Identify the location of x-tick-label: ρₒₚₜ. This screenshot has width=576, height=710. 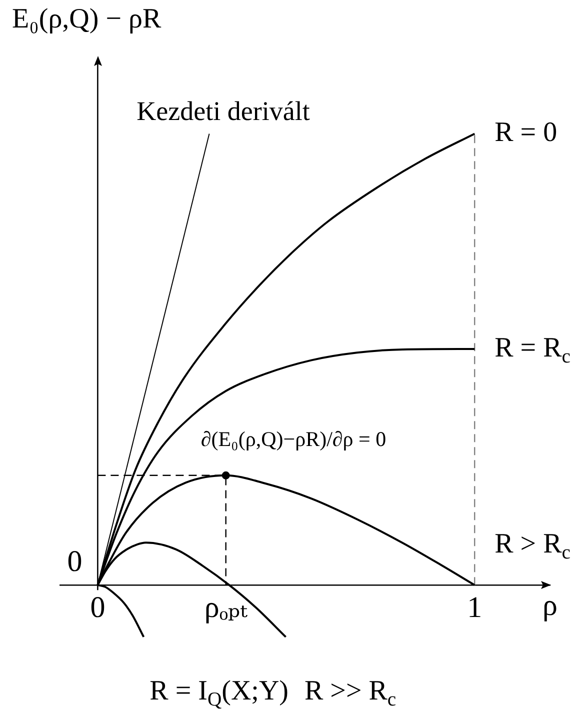
(226, 607).